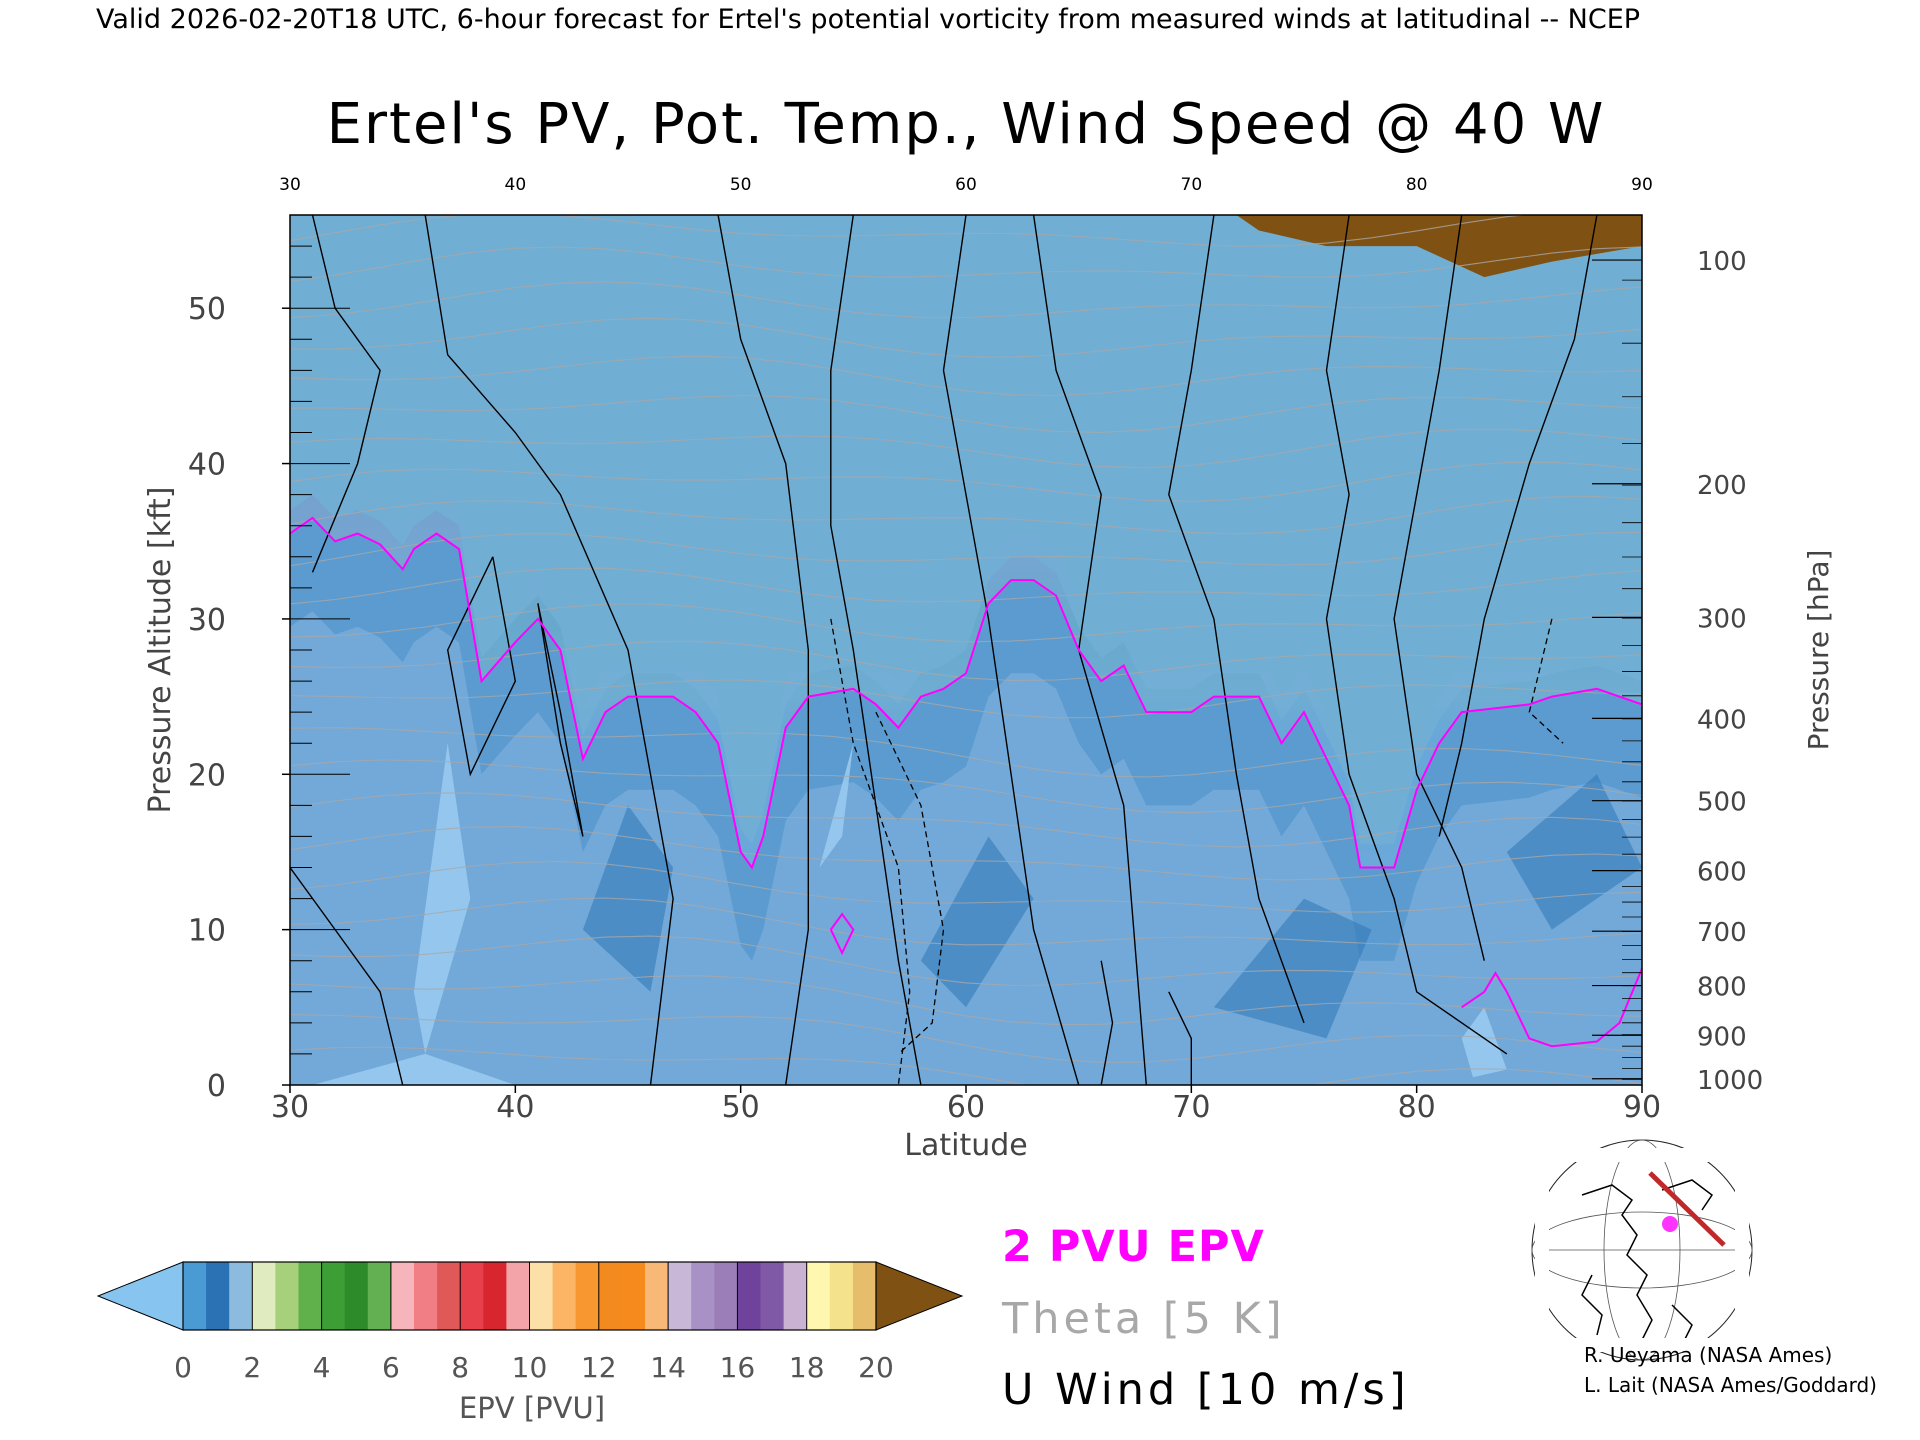  Describe the element at coordinates (322, 1367) in the screenshot. I see `colorbar-tick-label: 4` at that location.